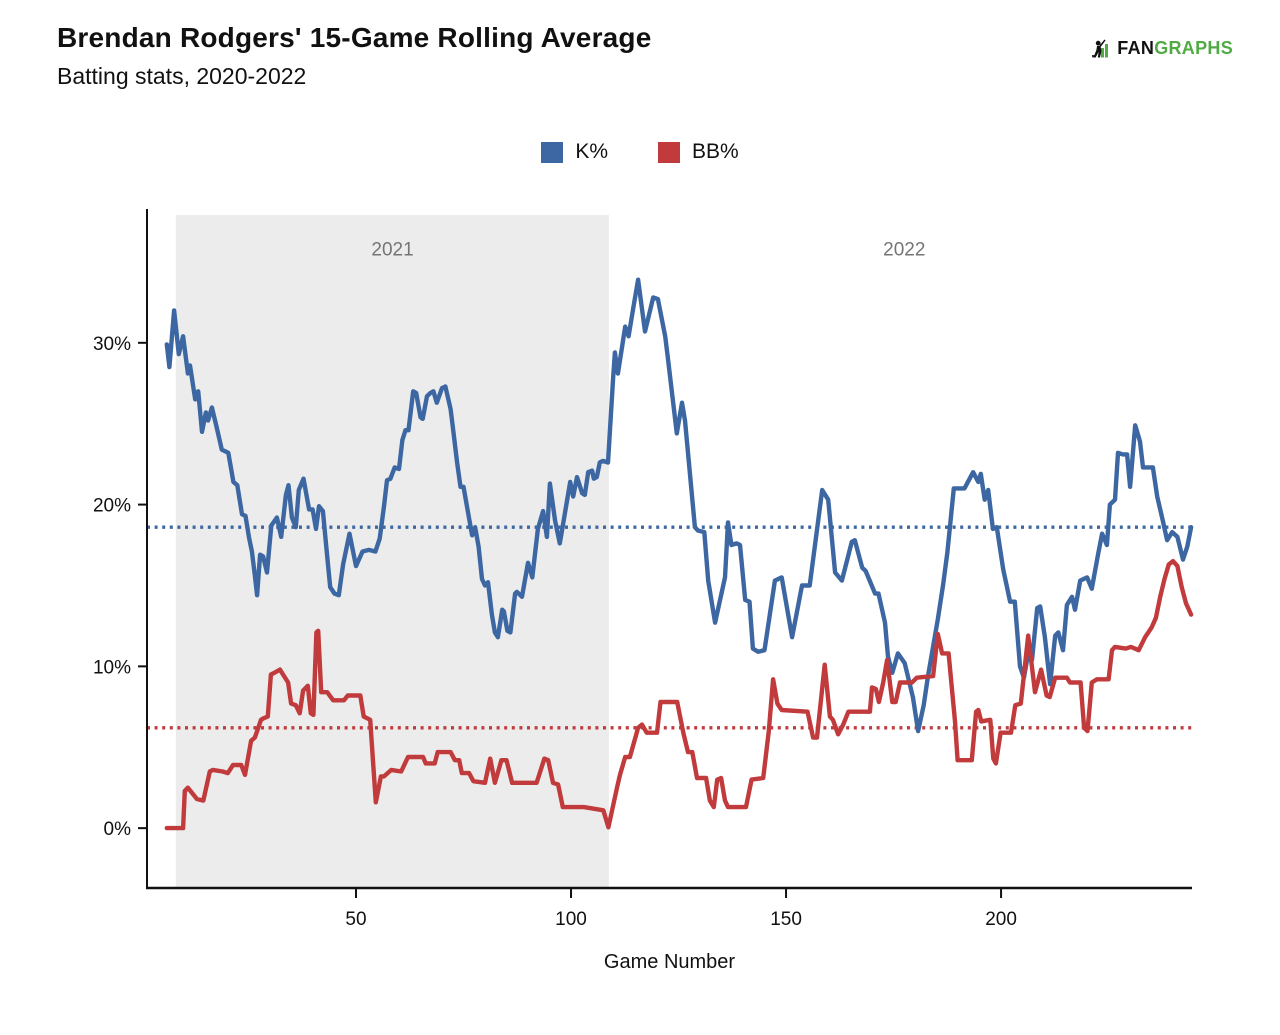 This screenshot has width=1280, height=1035. I want to click on page-subtitle: Batting stats, 2020-2022, so click(182, 76).